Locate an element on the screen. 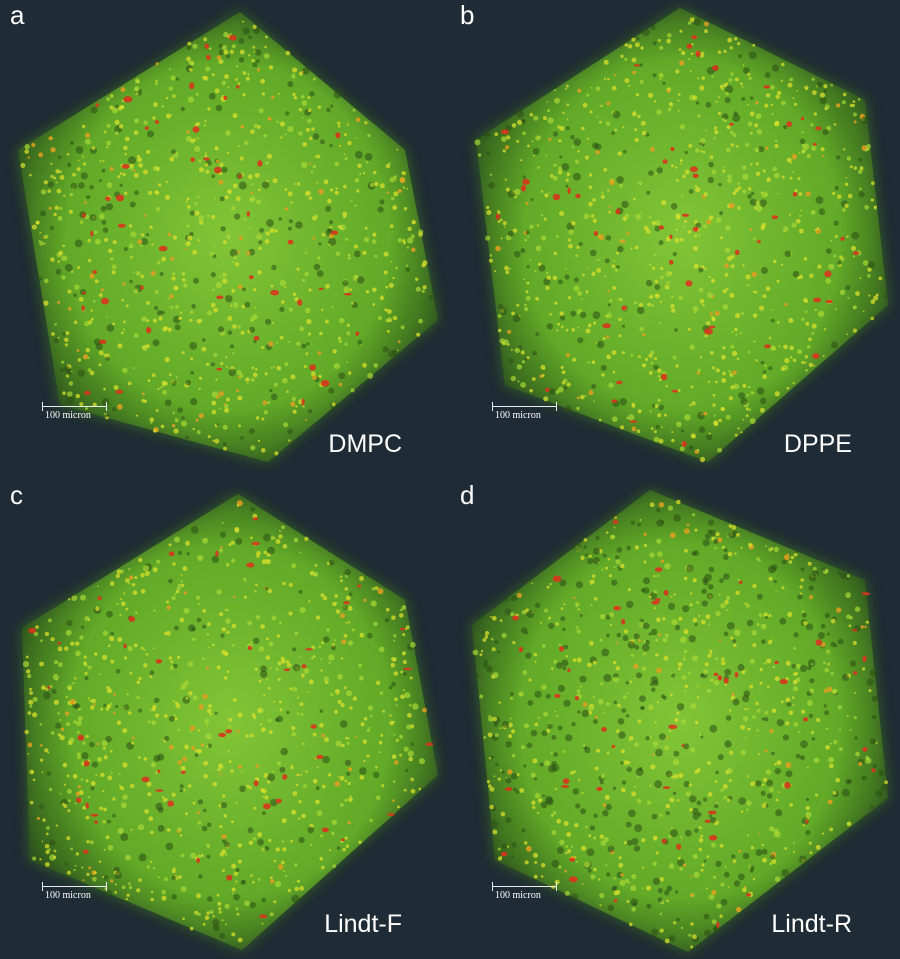  panel-letter-b: b is located at coordinates (467, 15).